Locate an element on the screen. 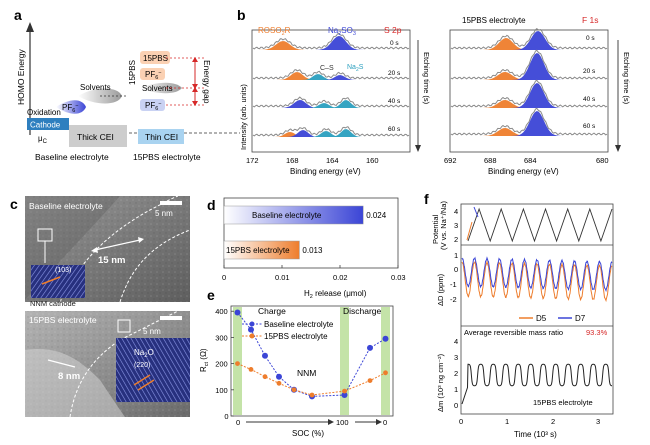 Image resolution: width=650 pixels, height=445 pixels. f-legend-d5: D5 is located at coordinates (541, 318).